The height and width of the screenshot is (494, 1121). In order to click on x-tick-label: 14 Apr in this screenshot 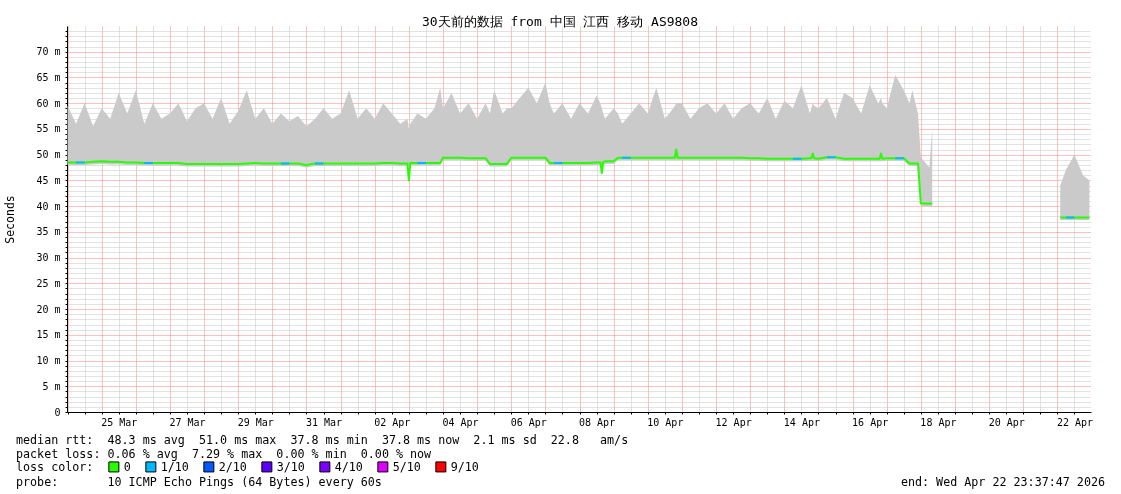, I will do `click(801, 422)`.